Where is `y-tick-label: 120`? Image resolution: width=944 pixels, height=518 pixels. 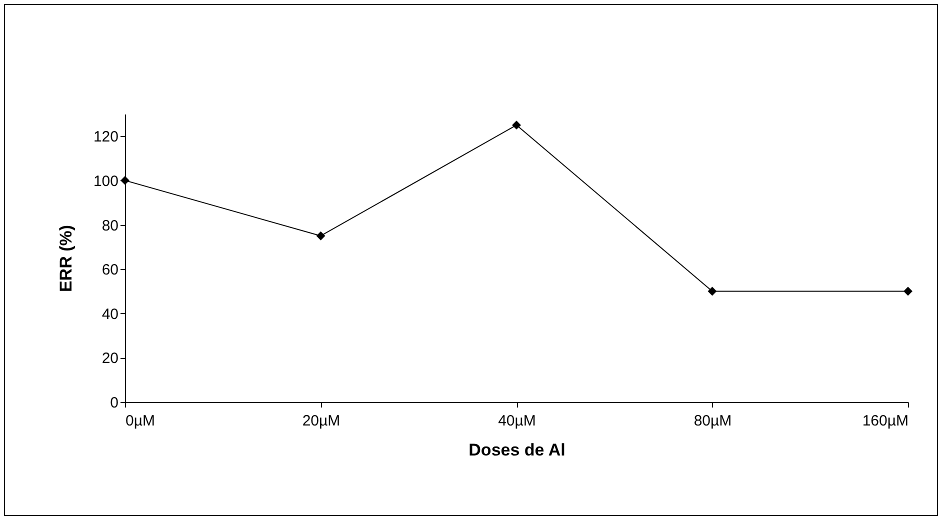
y-tick-label: 120 is located at coordinates (105, 137).